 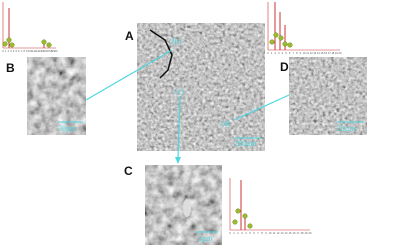 What do you see at coordinates (187, 208) in the screenshot?
I see `particle` at bounding box center [187, 208].